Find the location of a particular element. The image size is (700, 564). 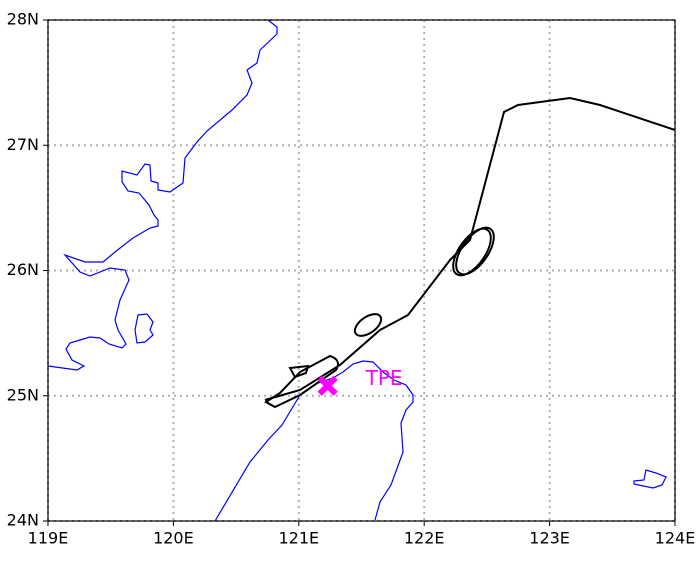

x-tick-label: 119E is located at coordinates (48, 538).